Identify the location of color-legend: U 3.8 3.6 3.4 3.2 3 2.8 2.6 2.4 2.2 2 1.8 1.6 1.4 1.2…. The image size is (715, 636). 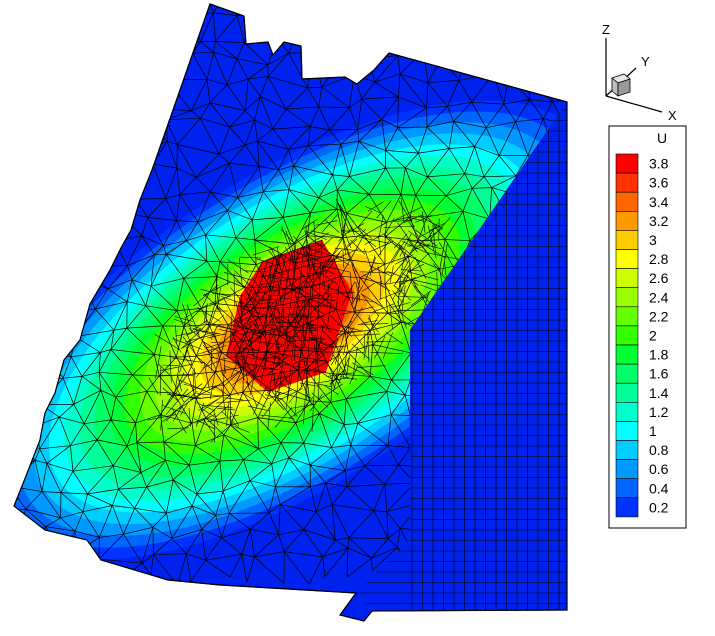
(647, 327).